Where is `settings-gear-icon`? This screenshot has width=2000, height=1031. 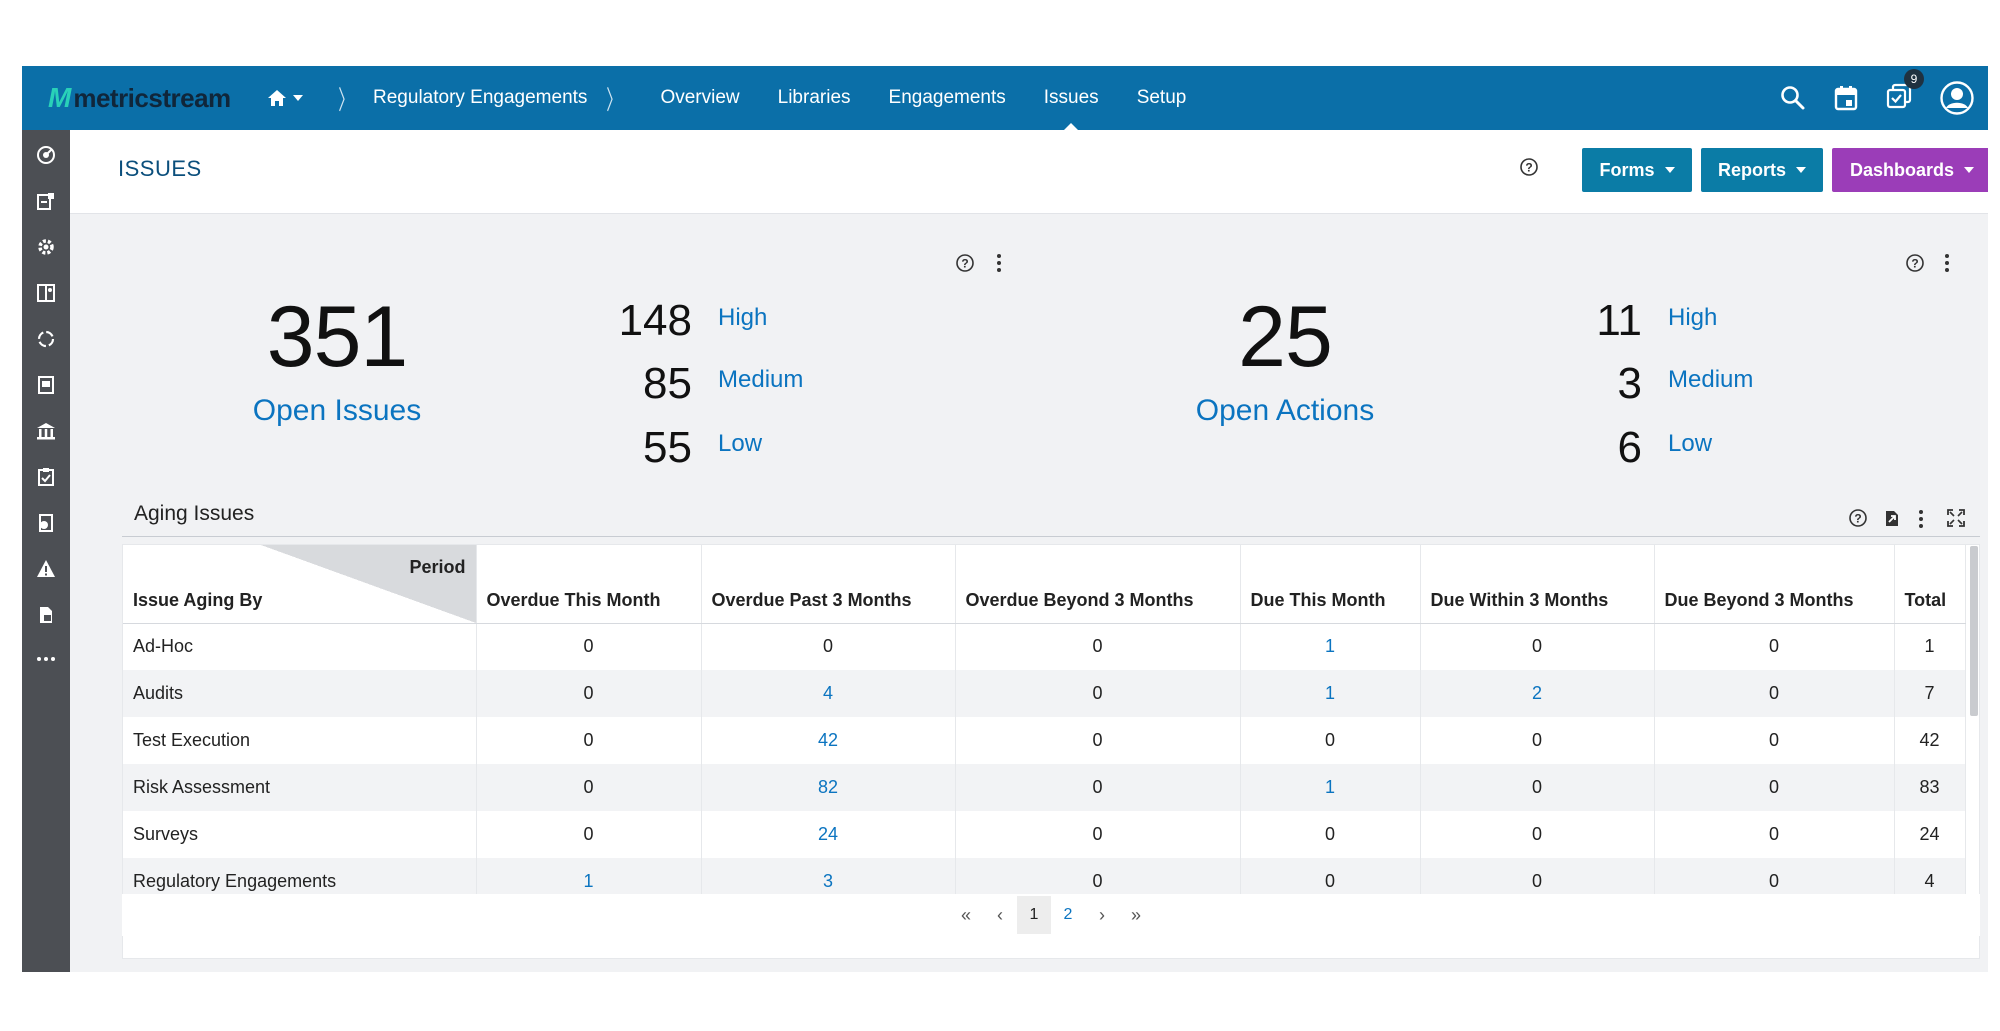
settings-gear-icon is located at coordinates (46, 247).